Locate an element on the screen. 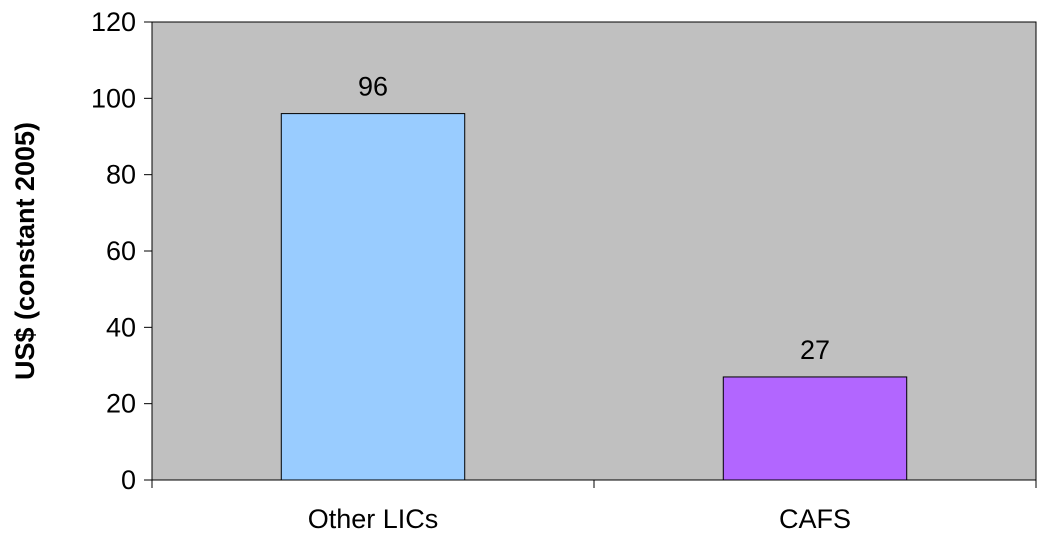 The width and height of the screenshot is (1045, 542). y-tick-label: 80 is located at coordinates (121, 175).